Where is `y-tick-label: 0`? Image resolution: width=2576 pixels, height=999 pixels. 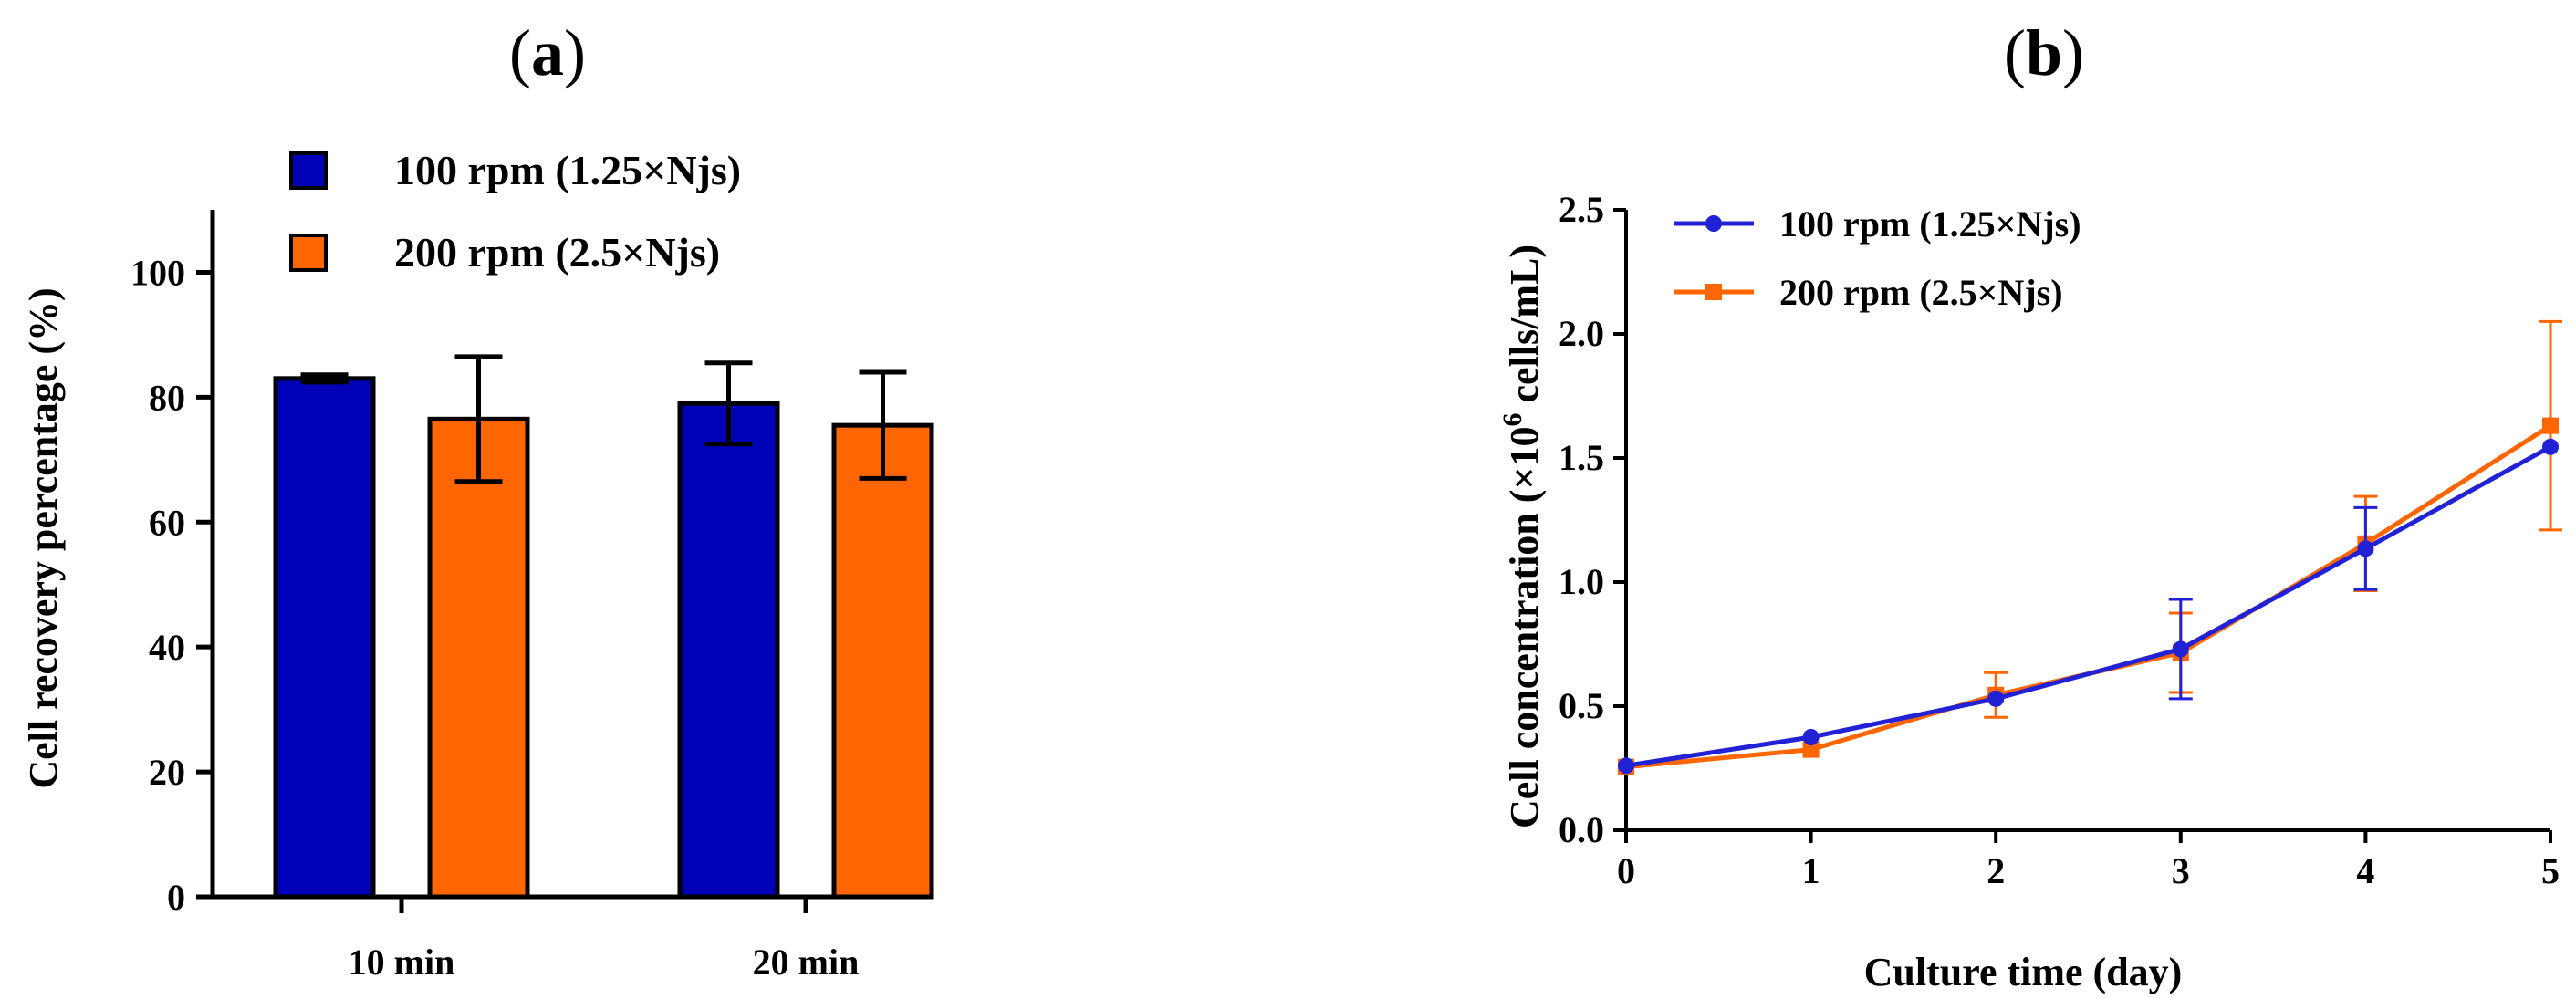 y-tick-label: 0 is located at coordinates (176, 898).